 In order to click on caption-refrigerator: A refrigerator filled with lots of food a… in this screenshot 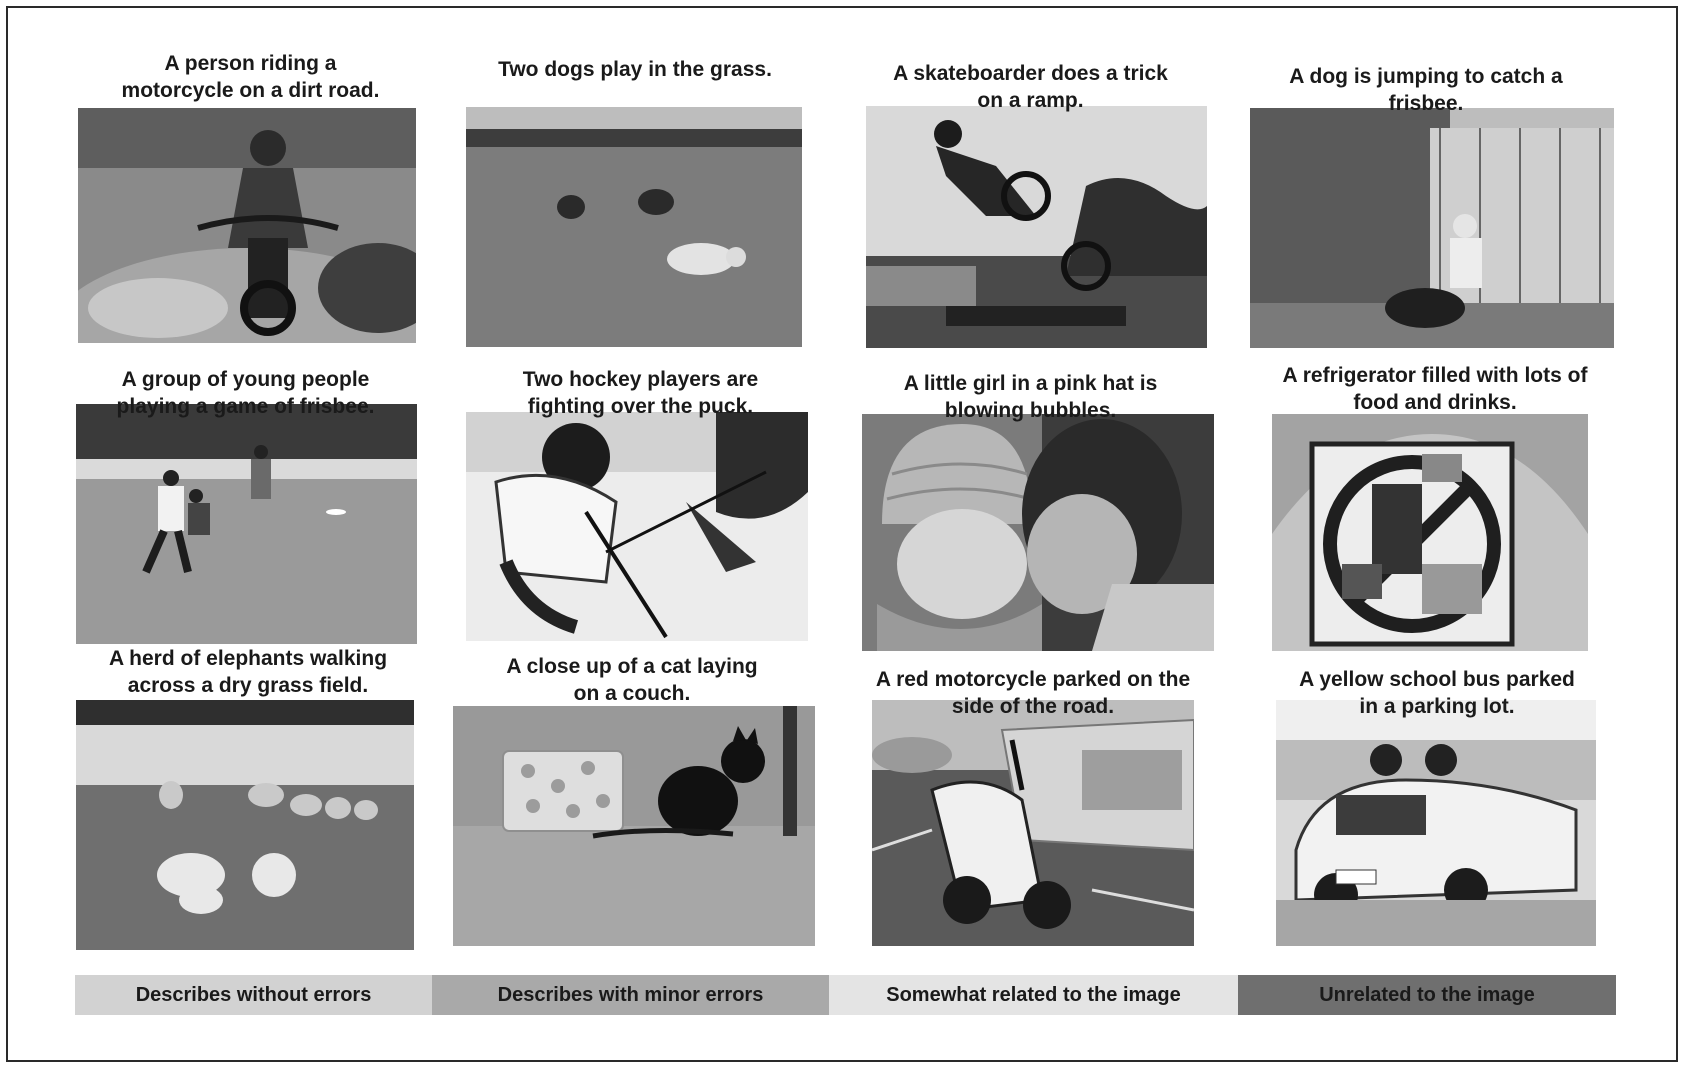, I will do `click(1435, 389)`.